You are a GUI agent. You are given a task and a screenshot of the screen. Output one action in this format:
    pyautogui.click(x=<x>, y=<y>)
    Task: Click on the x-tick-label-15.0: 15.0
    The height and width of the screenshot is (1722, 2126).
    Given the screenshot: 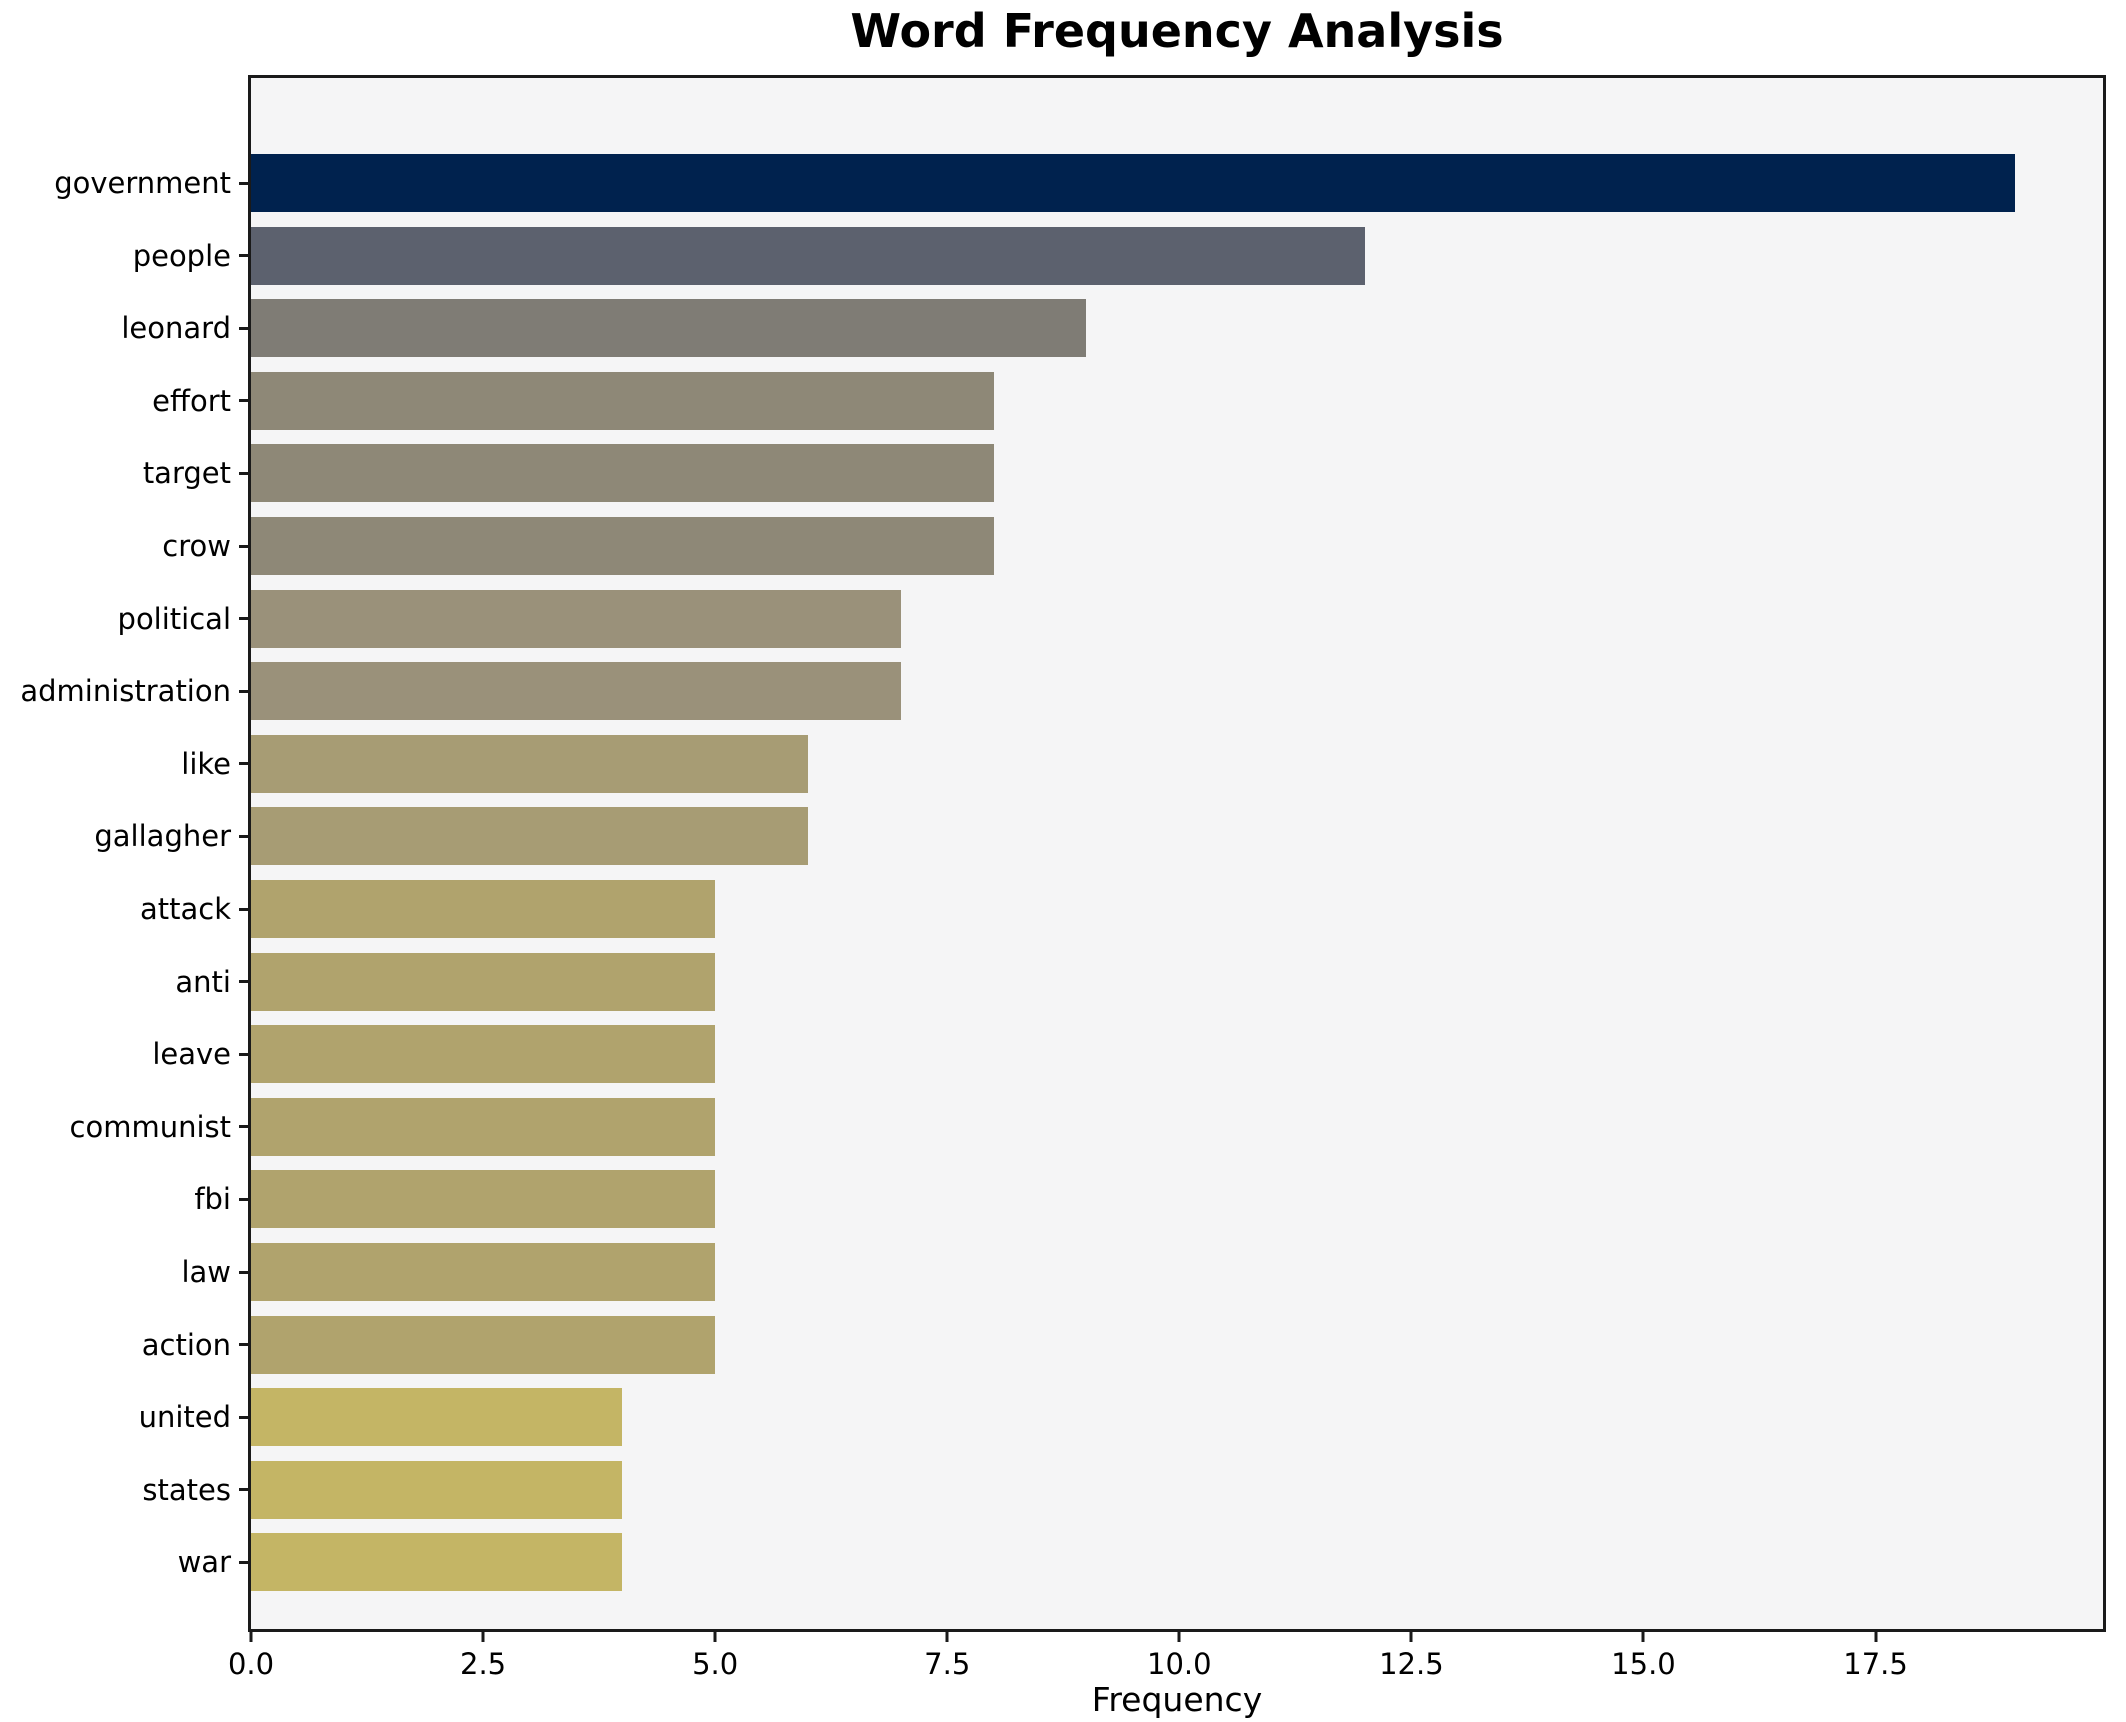 What is the action you would take?
    pyautogui.click(x=1643, y=1664)
    